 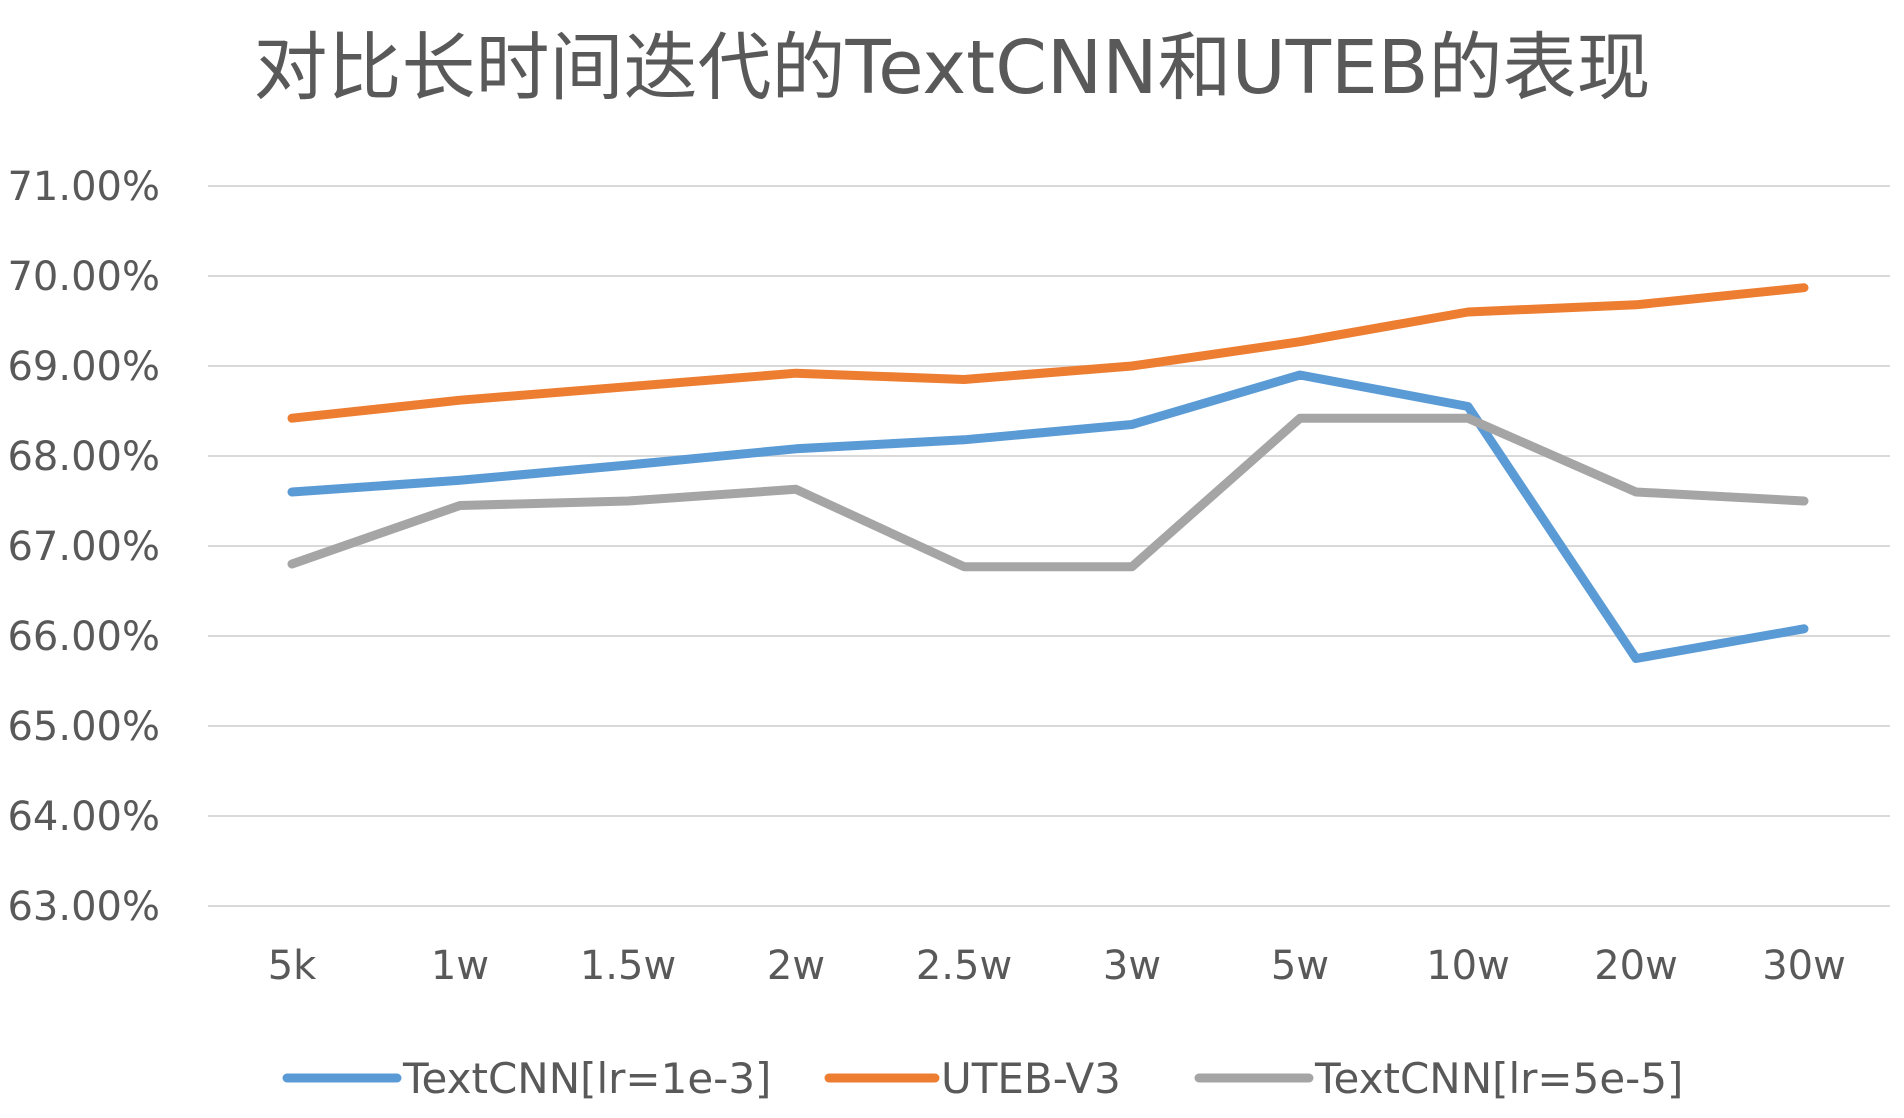 What do you see at coordinates (628, 966) in the screenshot?
I see `x-tick-label: 1.5w` at bounding box center [628, 966].